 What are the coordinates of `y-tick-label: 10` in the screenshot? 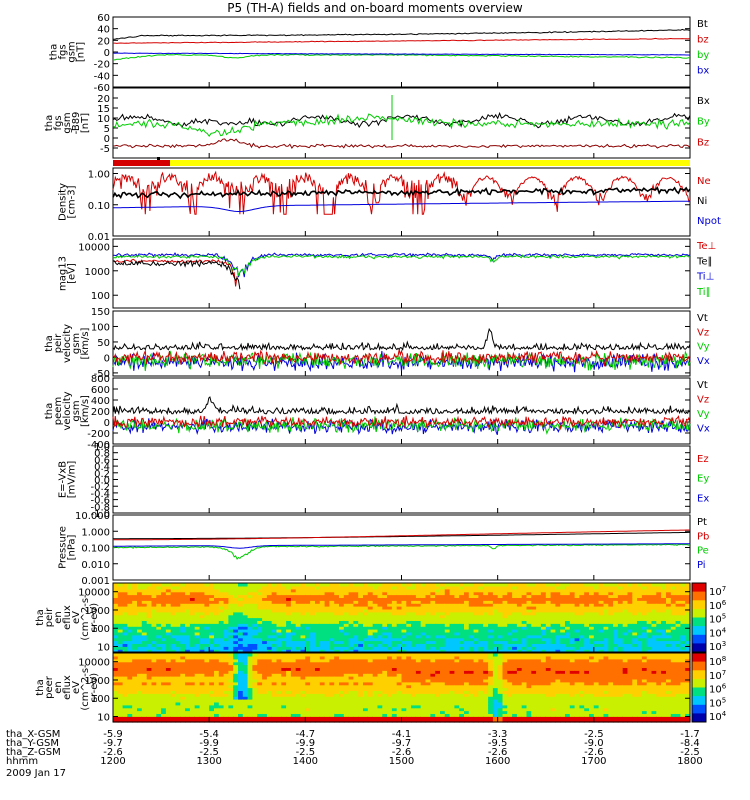 It's located at (103, 648).